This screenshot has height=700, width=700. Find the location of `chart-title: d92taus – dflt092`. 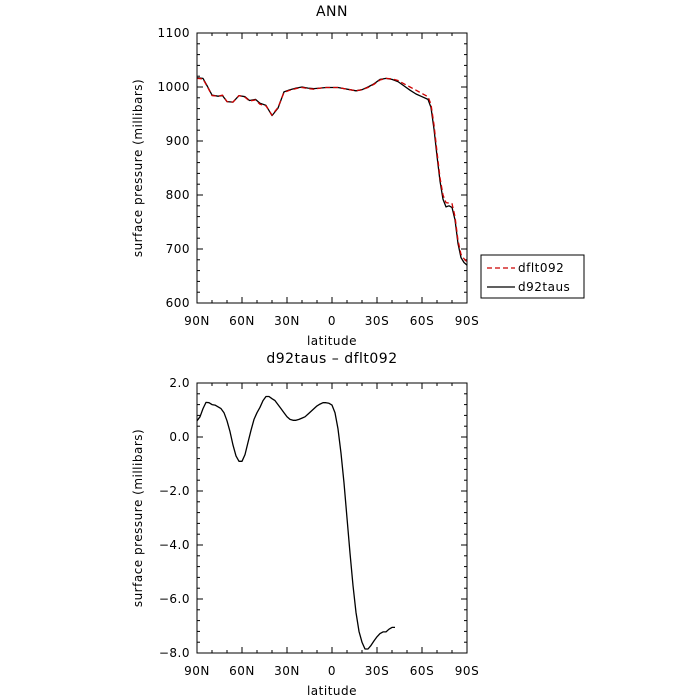

chart-title: d92taus – dflt092 is located at coordinates (331, 359).